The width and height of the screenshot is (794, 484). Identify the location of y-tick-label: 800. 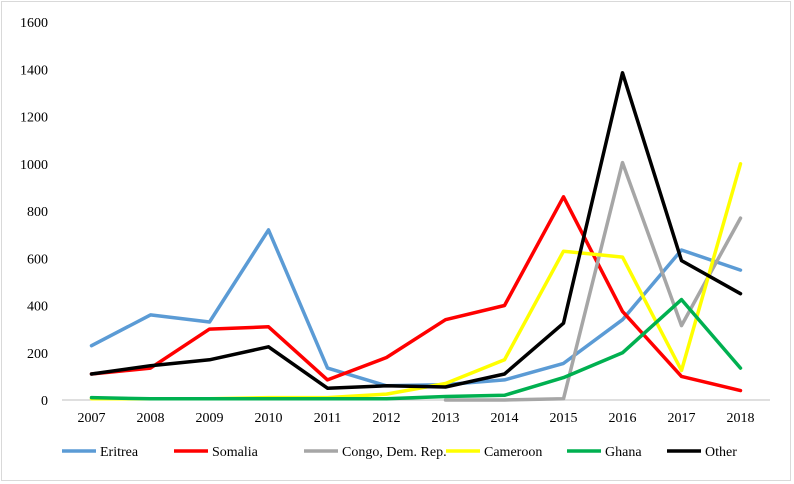
(37, 212).